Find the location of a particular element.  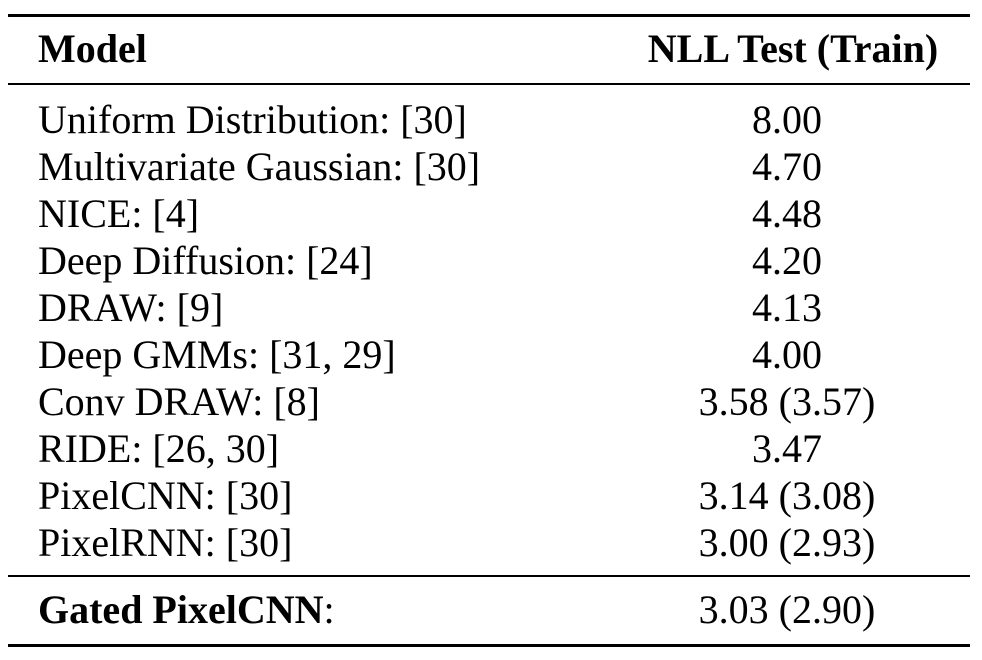

nll-value: 8.00 is located at coordinates (787, 119).